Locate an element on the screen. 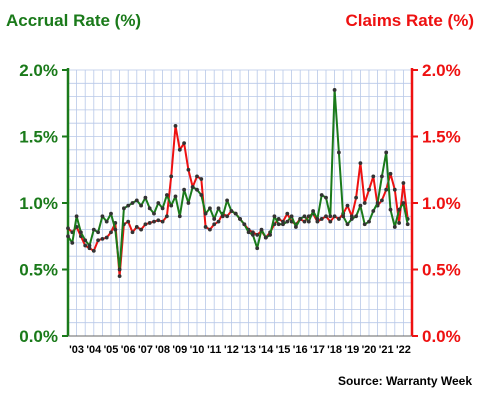 The height and width of the screenshot is (400, 480). right-axis-title: Claims Rate (%) is located at coordinates (410, 20).